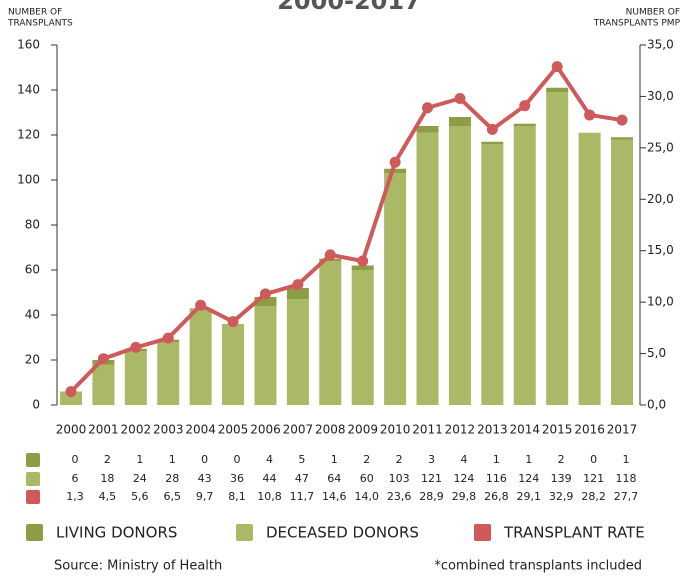 The image size is (685, 580). Describe the element at coordinates (660, 250) in the screenshot. I see `y2-tick-label: 15,0` at that location.